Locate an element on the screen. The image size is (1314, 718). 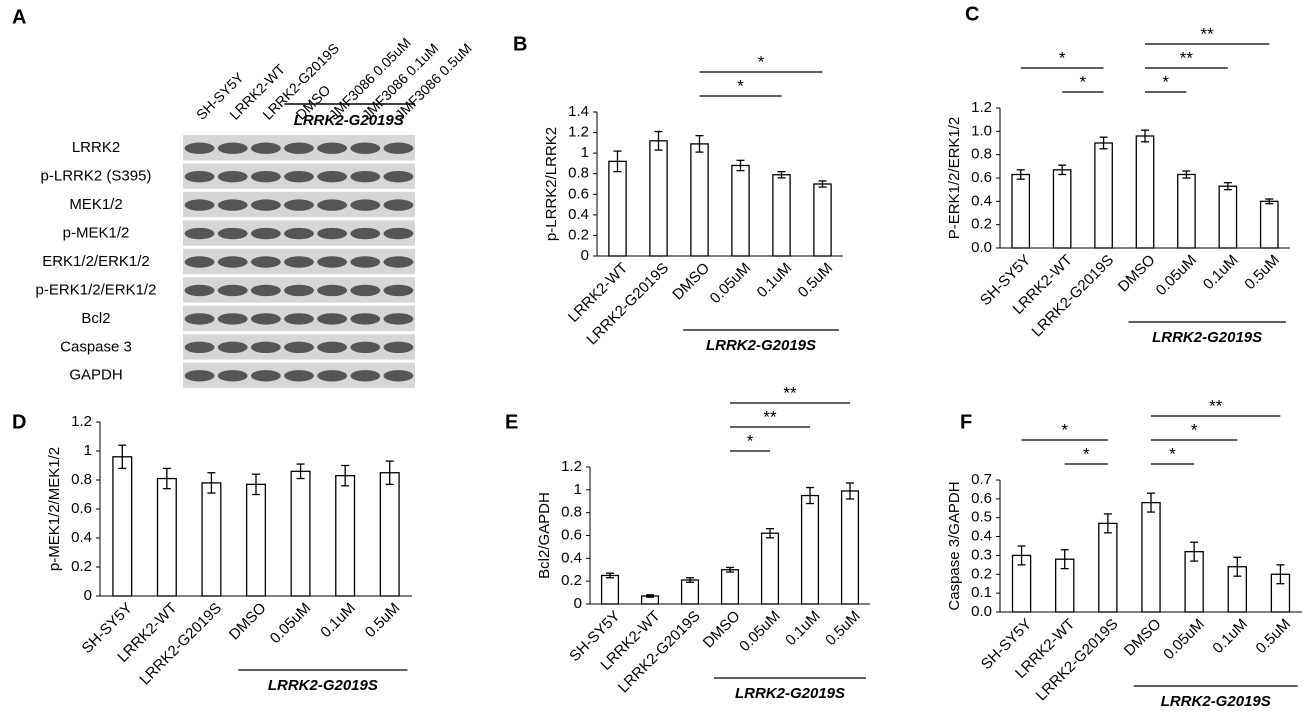
row-label: MEK1/2 is located at coordinates (95, 204).